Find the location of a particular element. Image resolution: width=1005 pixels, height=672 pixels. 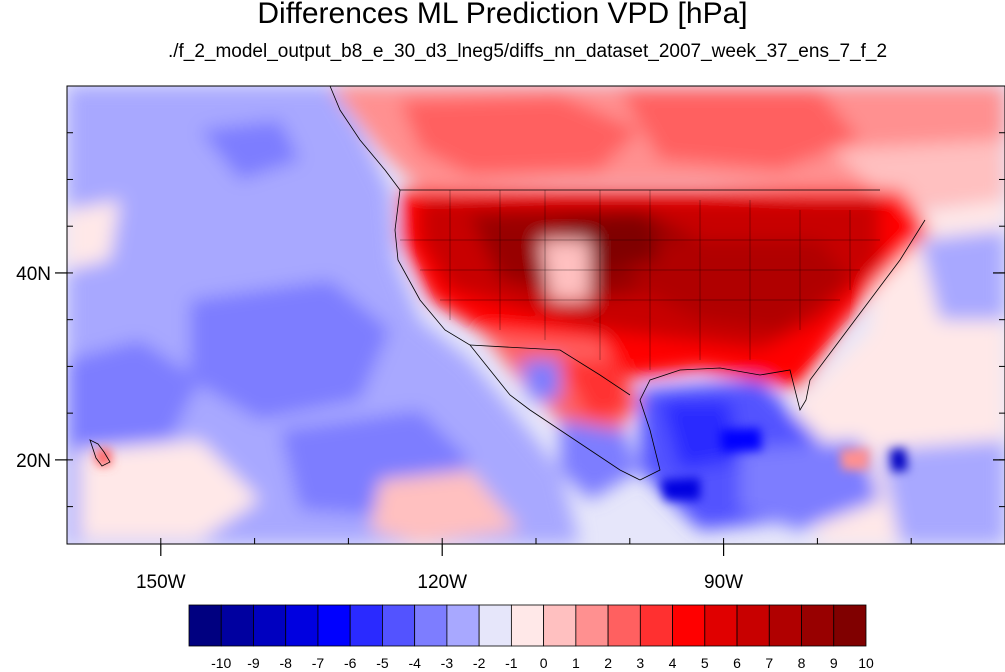

colorbar-label: -3 is located at coordinates (447, 663).